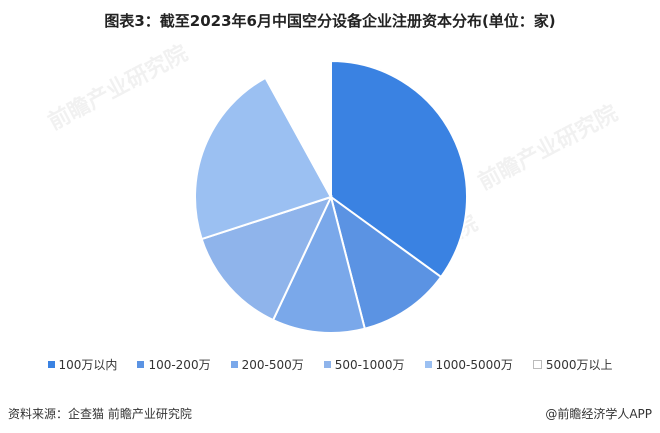 This screenshot has width=660, height=433. I want to click on legend-label: 5000万以上, so click(579, 365).